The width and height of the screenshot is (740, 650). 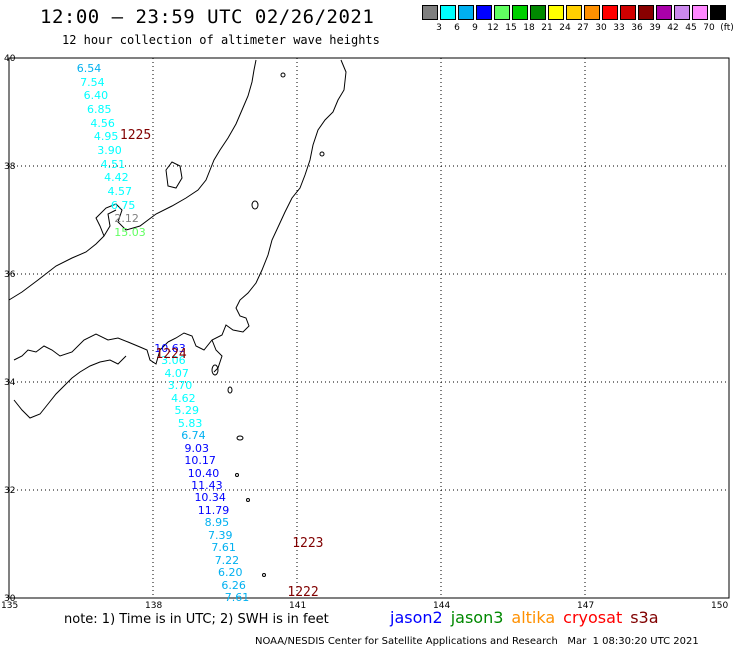 What do you see at coordinates (207, 17) in the screenshot?
I see `map-title: 12:00 – 23:59 UTC 02/26/2021` at bounding box center [207, 17].